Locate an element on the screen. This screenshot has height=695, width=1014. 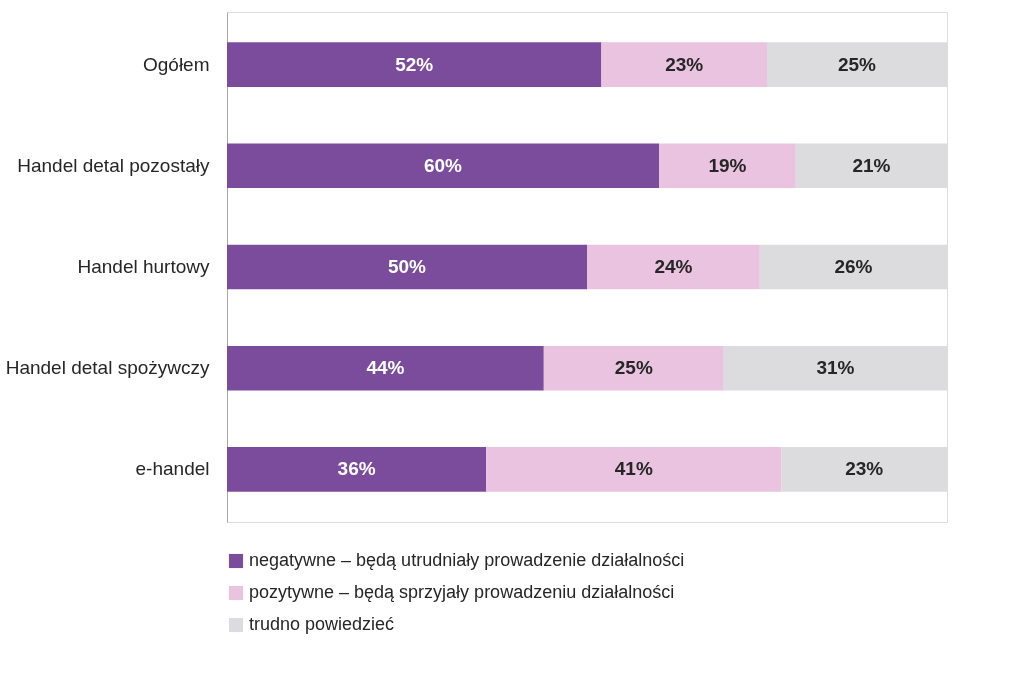
y-tick-label: Handel detal spożywczy is located at coordinates (107, 368).